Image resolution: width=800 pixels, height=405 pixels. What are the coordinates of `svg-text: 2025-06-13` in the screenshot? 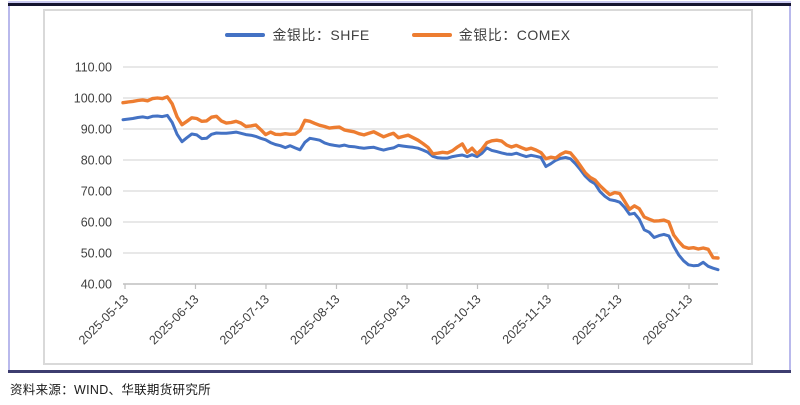 It's located at (173, 319).